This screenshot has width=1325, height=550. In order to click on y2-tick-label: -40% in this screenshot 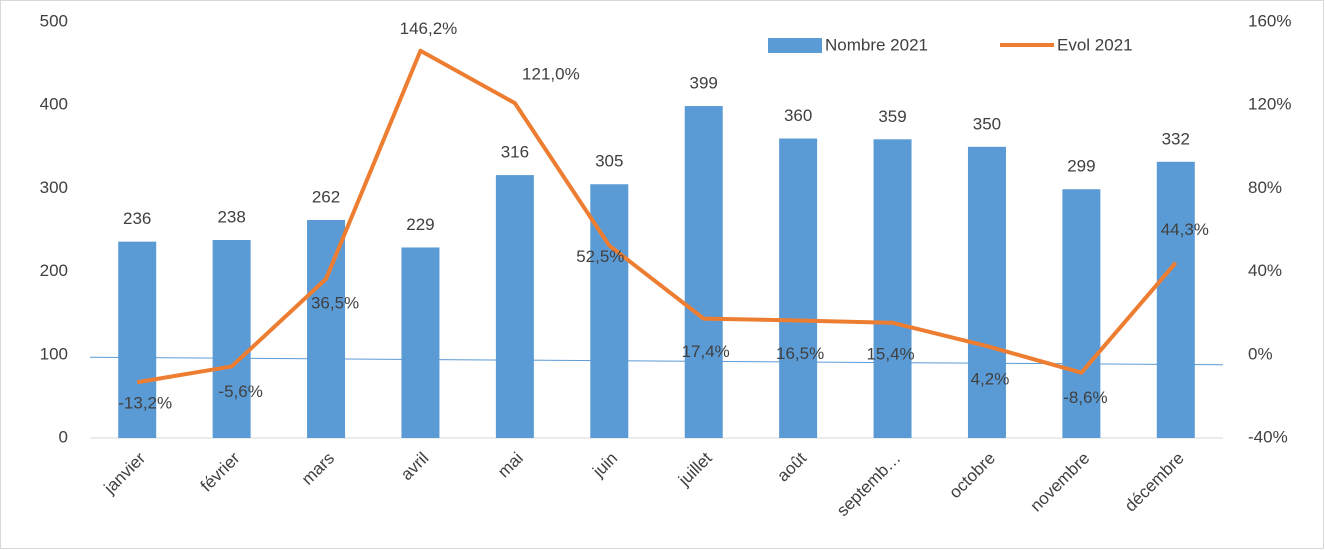, I will do `click(1268, 436)`.